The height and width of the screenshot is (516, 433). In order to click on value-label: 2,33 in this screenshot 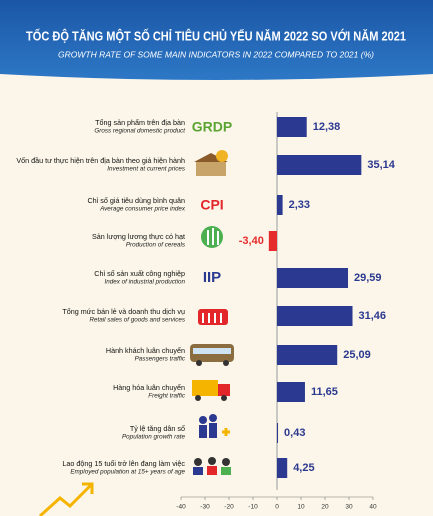, I will do `click(299, 205)`.